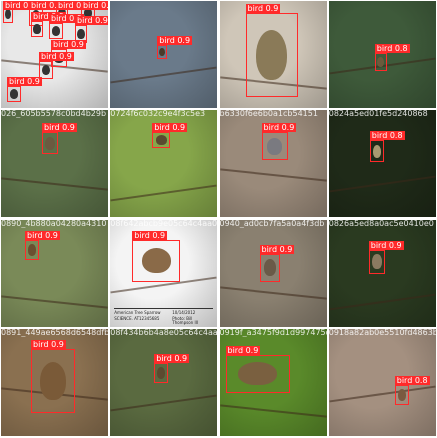  I want to click on caption-line: 10/14/2012, so click(184, 312).